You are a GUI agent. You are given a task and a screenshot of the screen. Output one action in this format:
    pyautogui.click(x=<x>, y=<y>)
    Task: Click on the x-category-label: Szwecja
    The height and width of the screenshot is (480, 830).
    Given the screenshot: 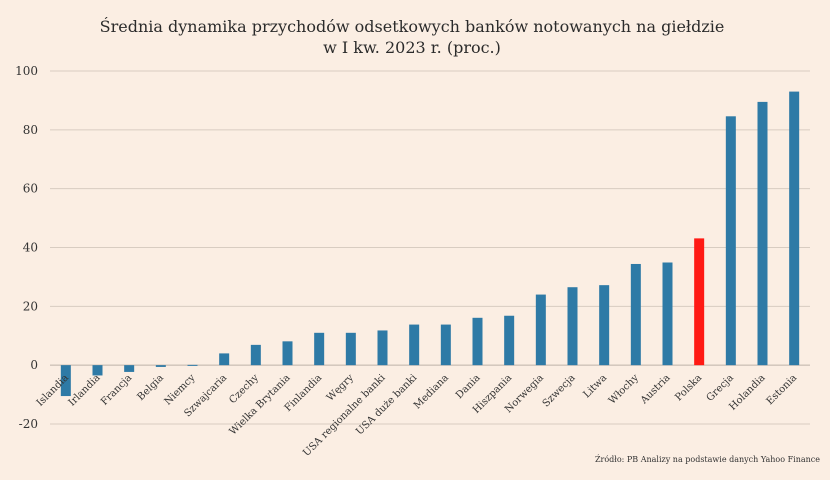 What is the action you would take?
    pyautogui.click(x=559, y=390)
    